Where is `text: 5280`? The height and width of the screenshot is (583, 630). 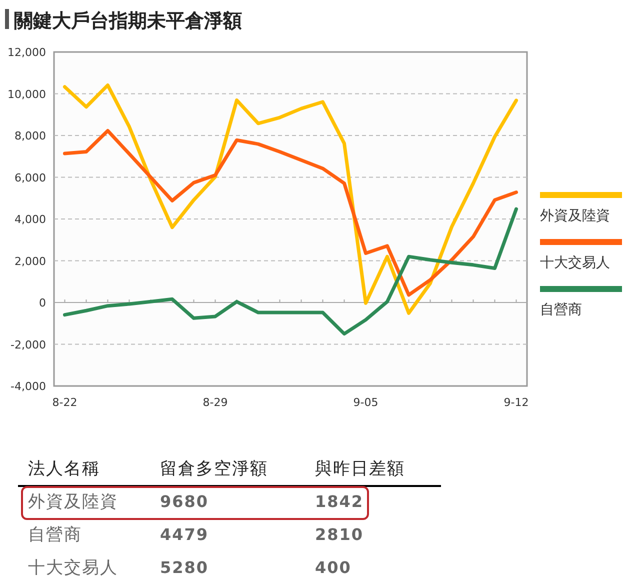
text: 5280 is located at coordinates (184, 567).